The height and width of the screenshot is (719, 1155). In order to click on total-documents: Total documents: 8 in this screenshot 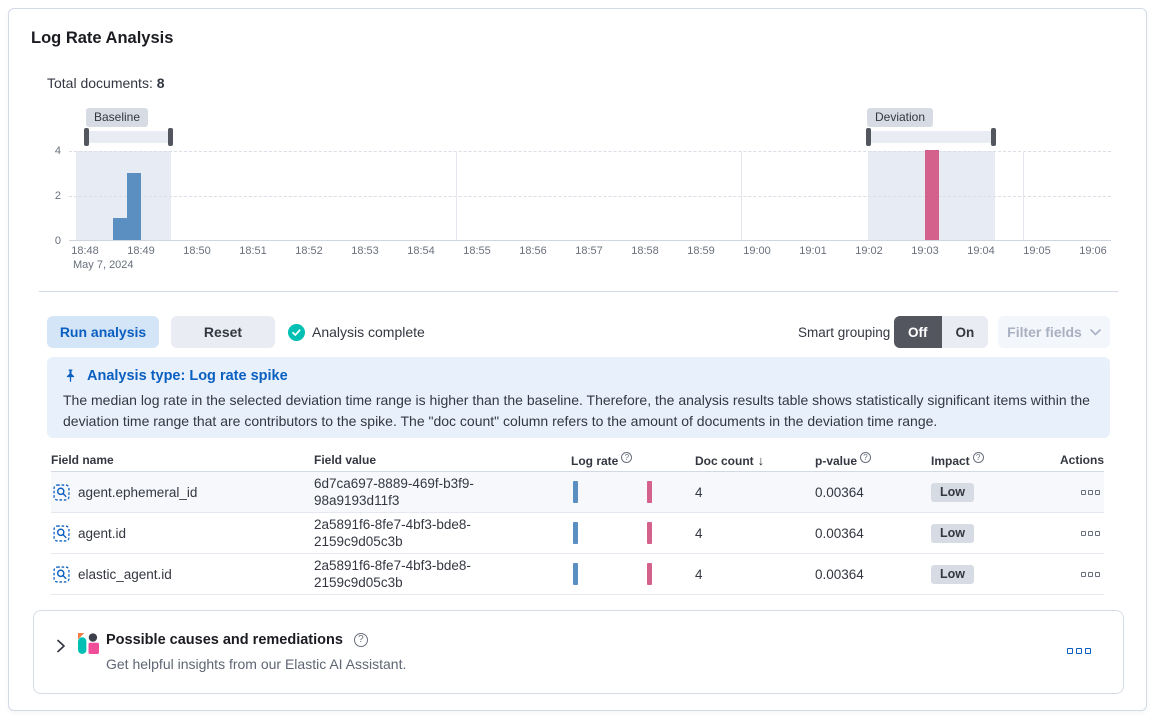, I will do `click(106, 83)`.